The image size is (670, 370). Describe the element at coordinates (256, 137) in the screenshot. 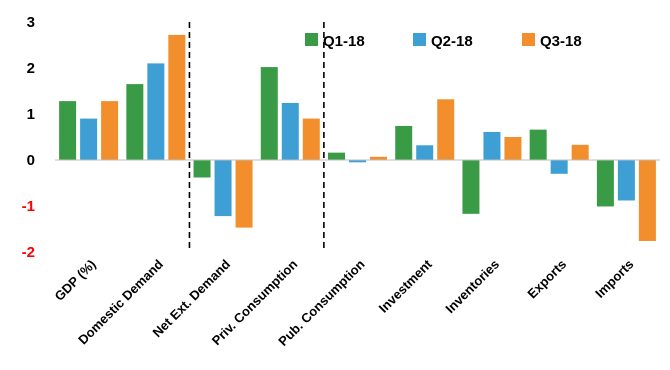

I see `separators` at that location.